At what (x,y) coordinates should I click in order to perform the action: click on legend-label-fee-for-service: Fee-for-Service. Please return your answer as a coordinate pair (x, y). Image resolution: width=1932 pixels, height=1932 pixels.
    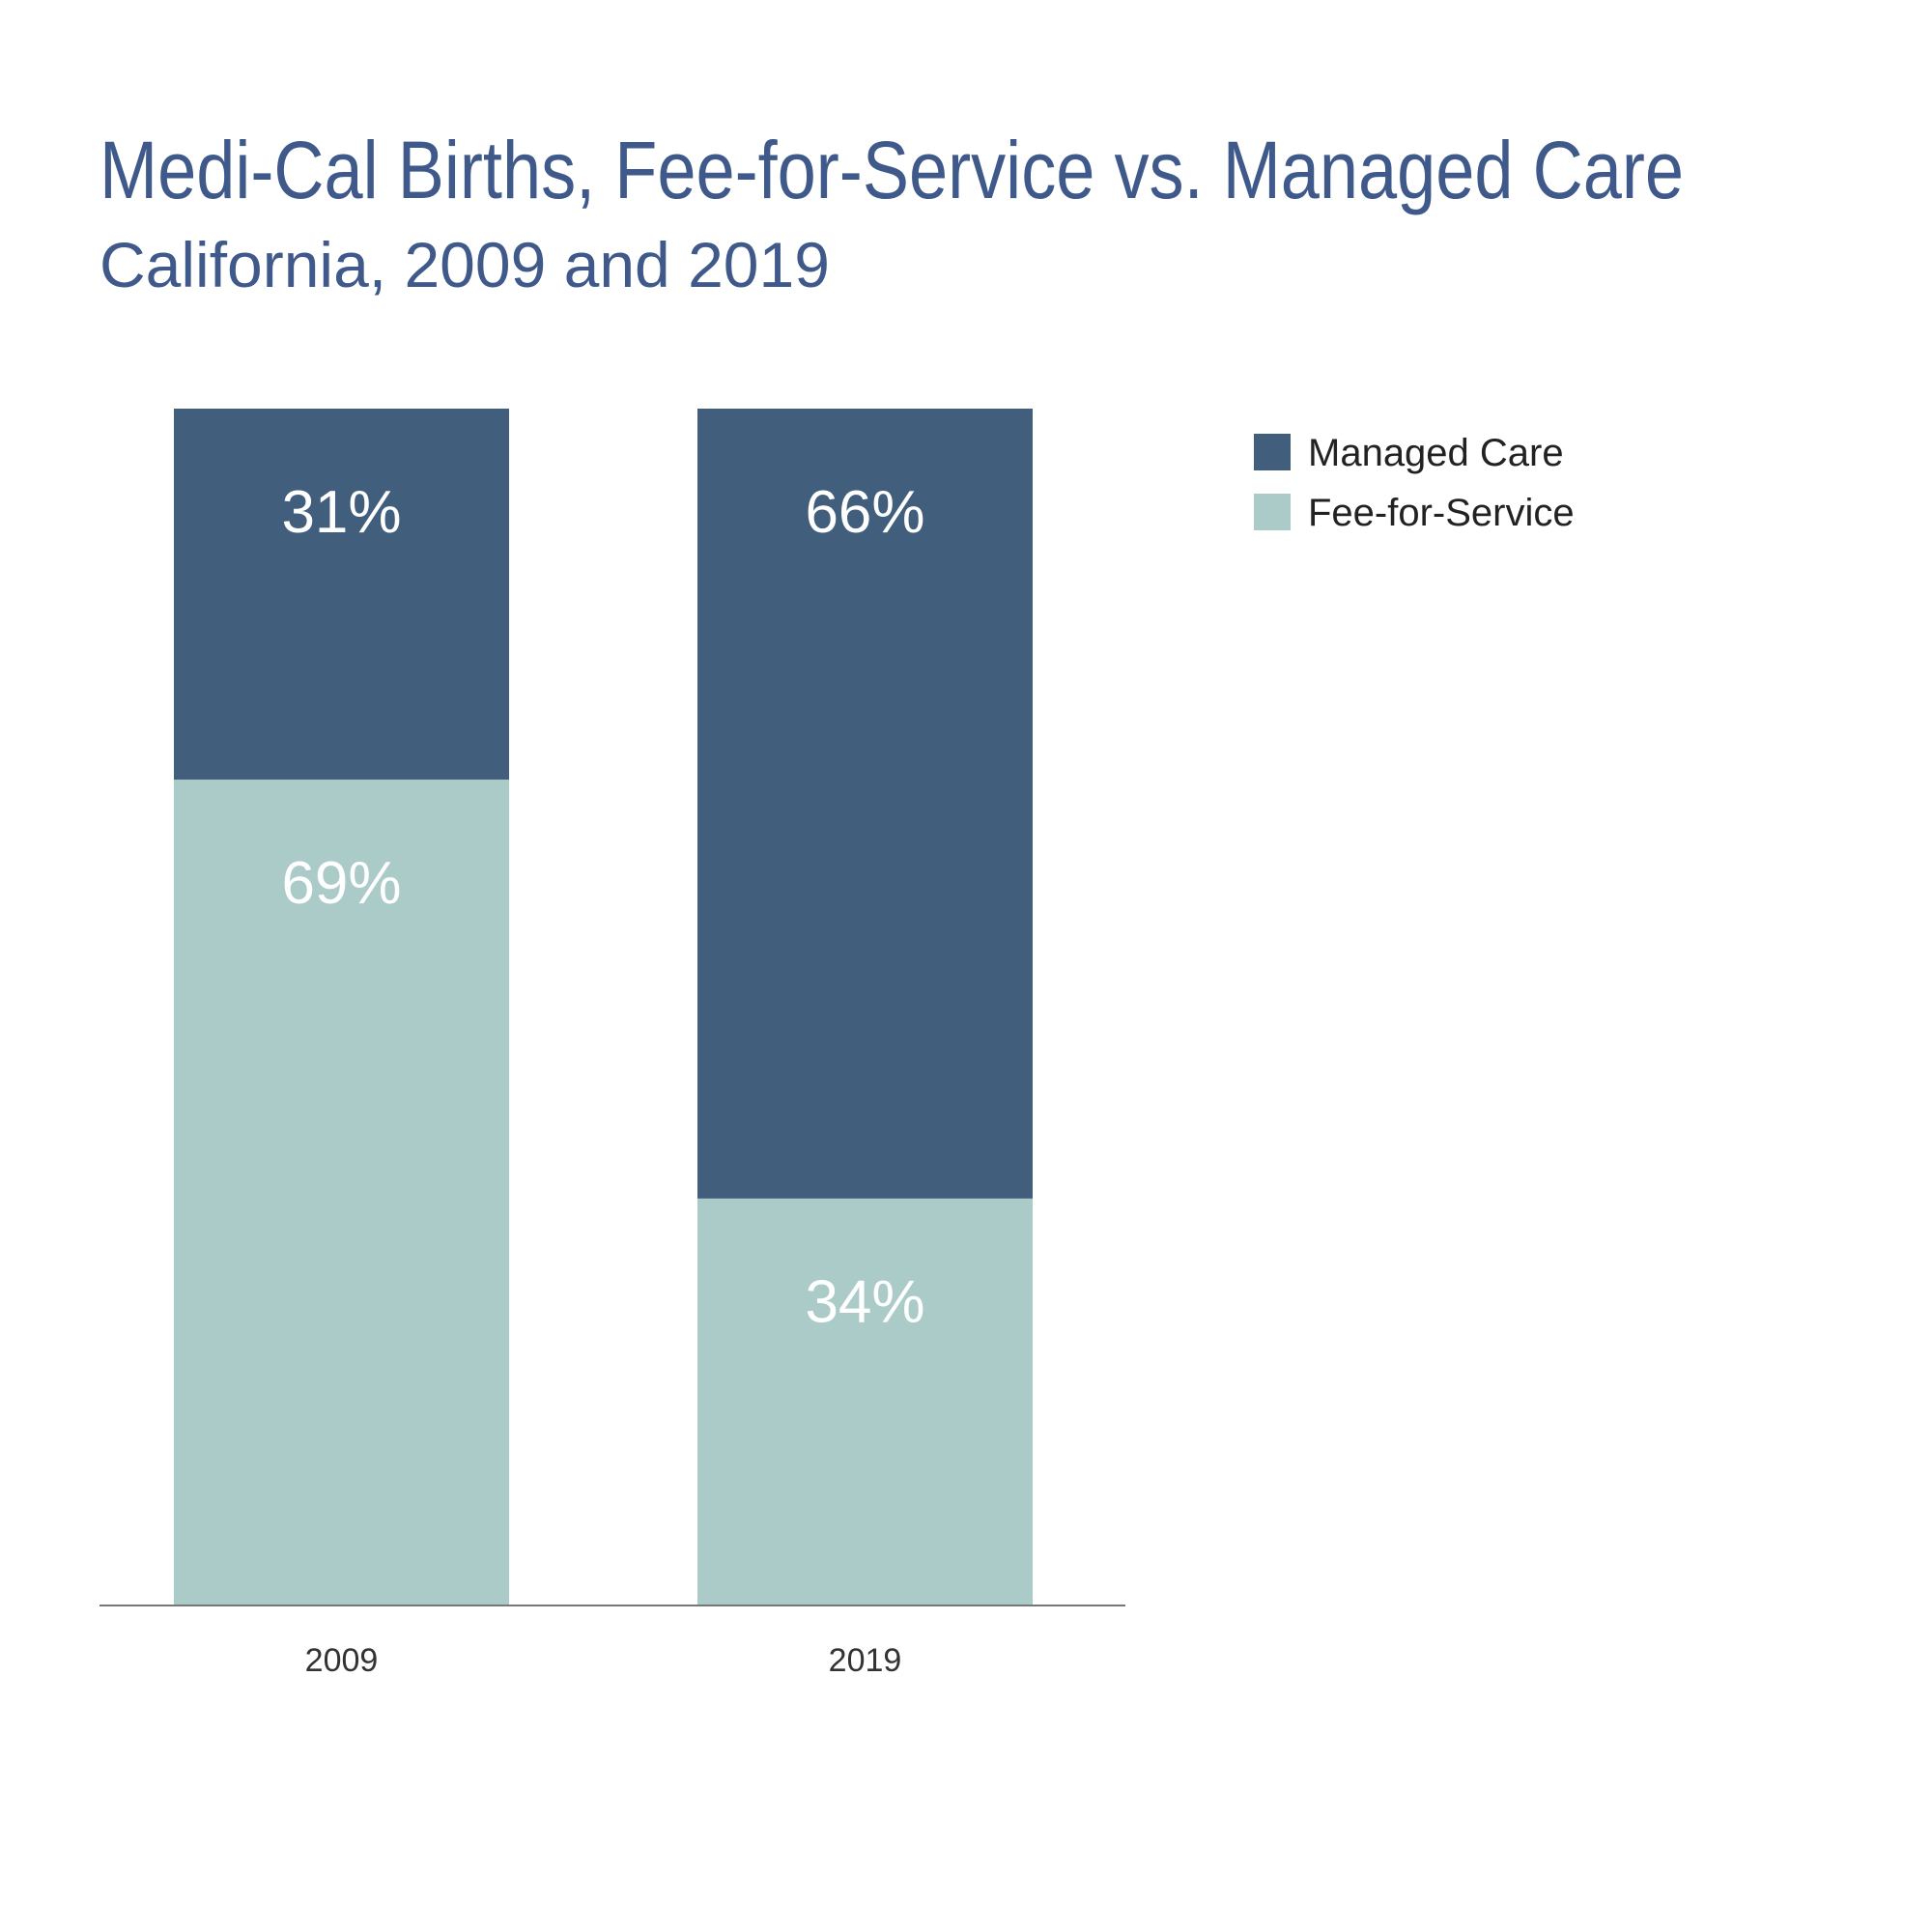
    Looking at the image, I should click on (1441, 513).